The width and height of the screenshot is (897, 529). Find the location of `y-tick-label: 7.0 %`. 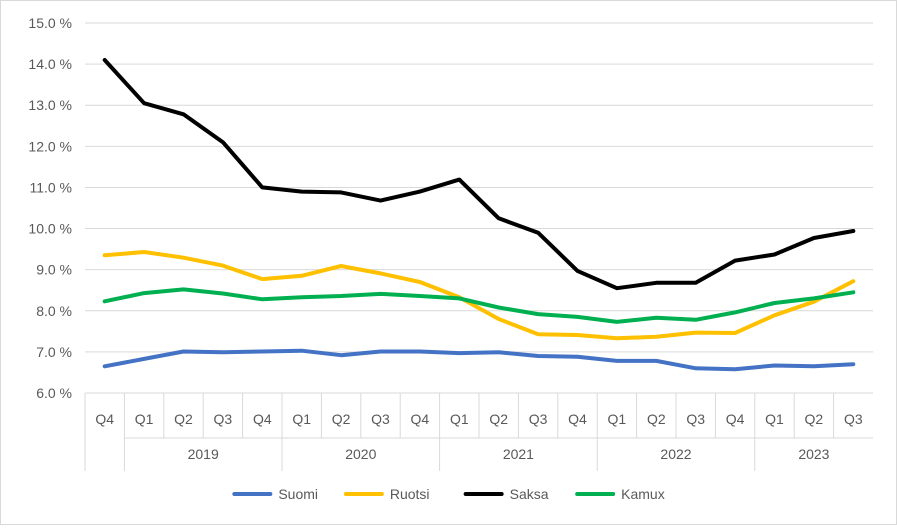

y-tick-label: 7.0 % is located at coordinates (54, 352).